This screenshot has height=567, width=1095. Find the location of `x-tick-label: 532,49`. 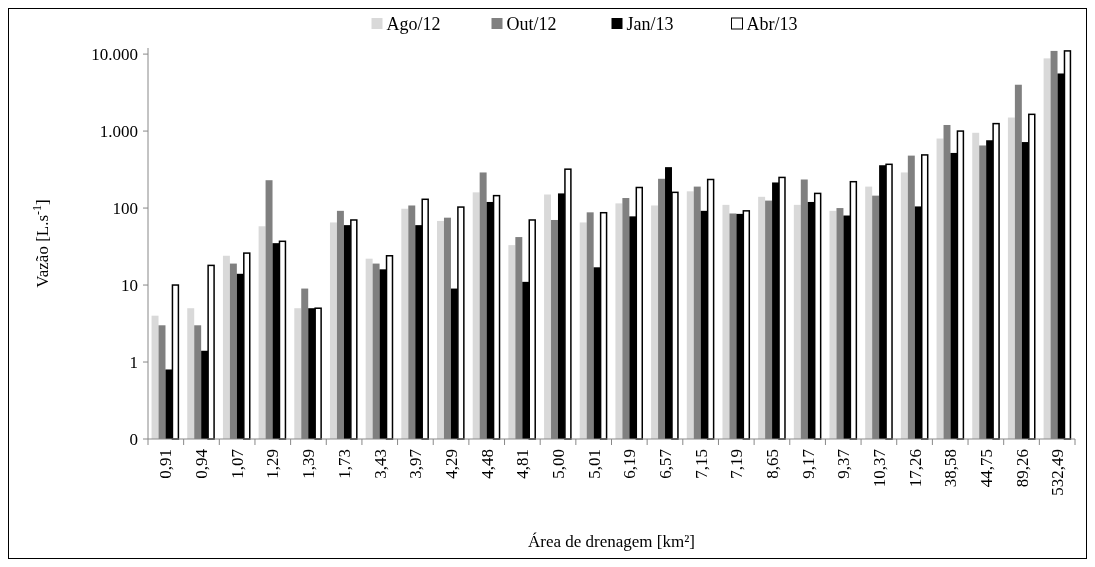

x-tick-label: 532,49 is located at coordinates (1058, 472).